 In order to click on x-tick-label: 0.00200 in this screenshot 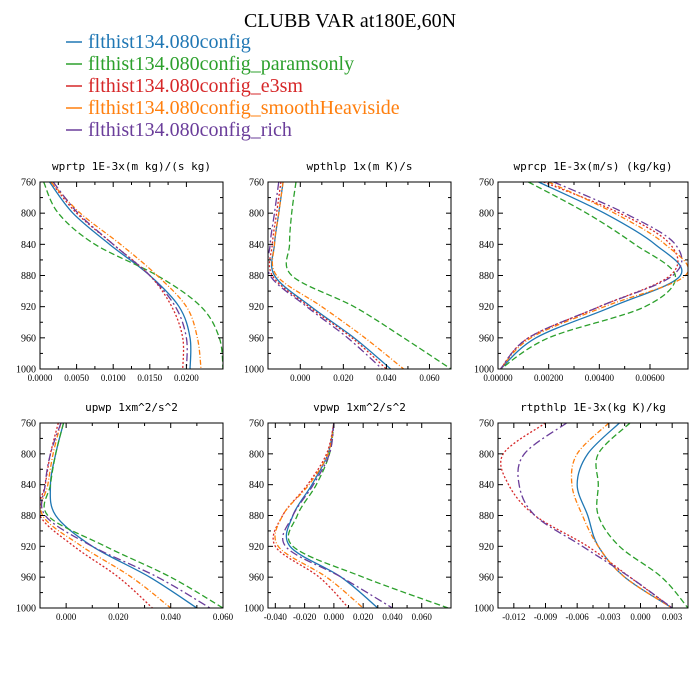, I will do `click(549, 378)`.